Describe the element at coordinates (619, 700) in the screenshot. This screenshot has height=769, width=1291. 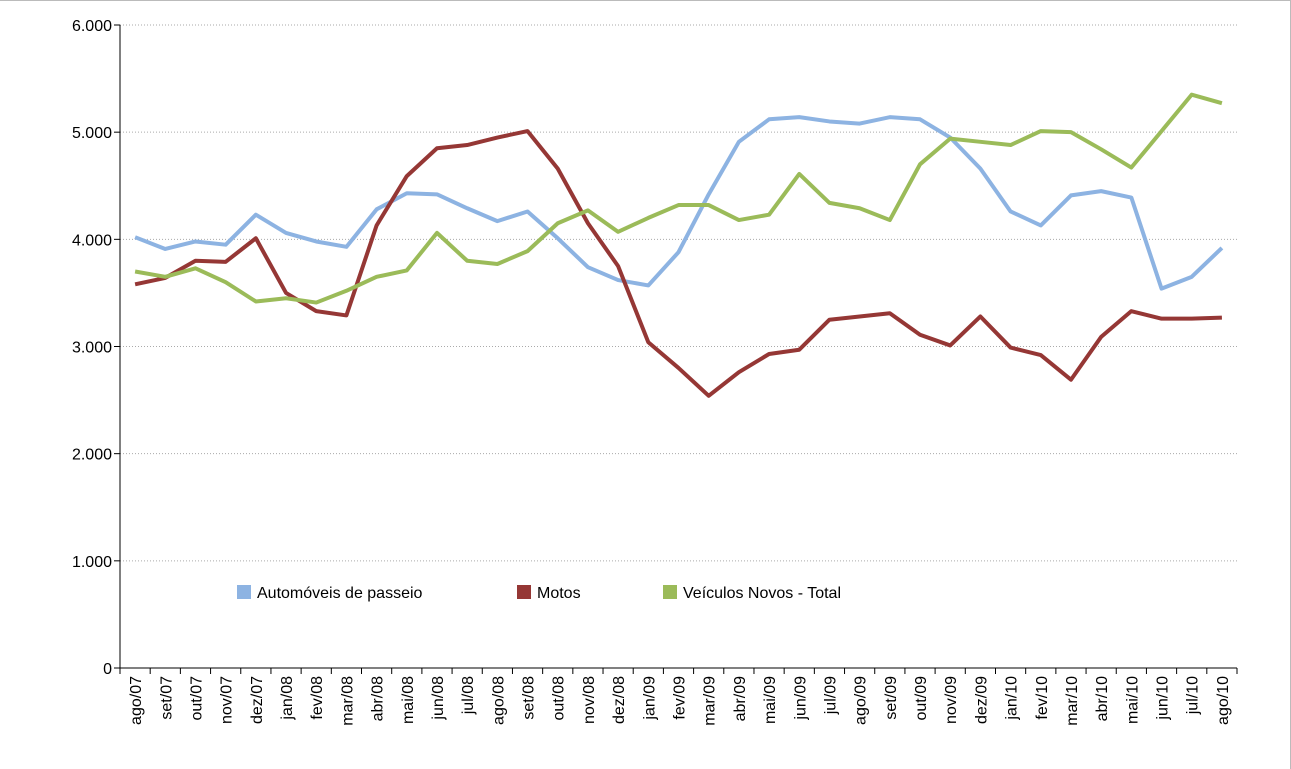
I see `x-tick-label: dez/08` at that location.